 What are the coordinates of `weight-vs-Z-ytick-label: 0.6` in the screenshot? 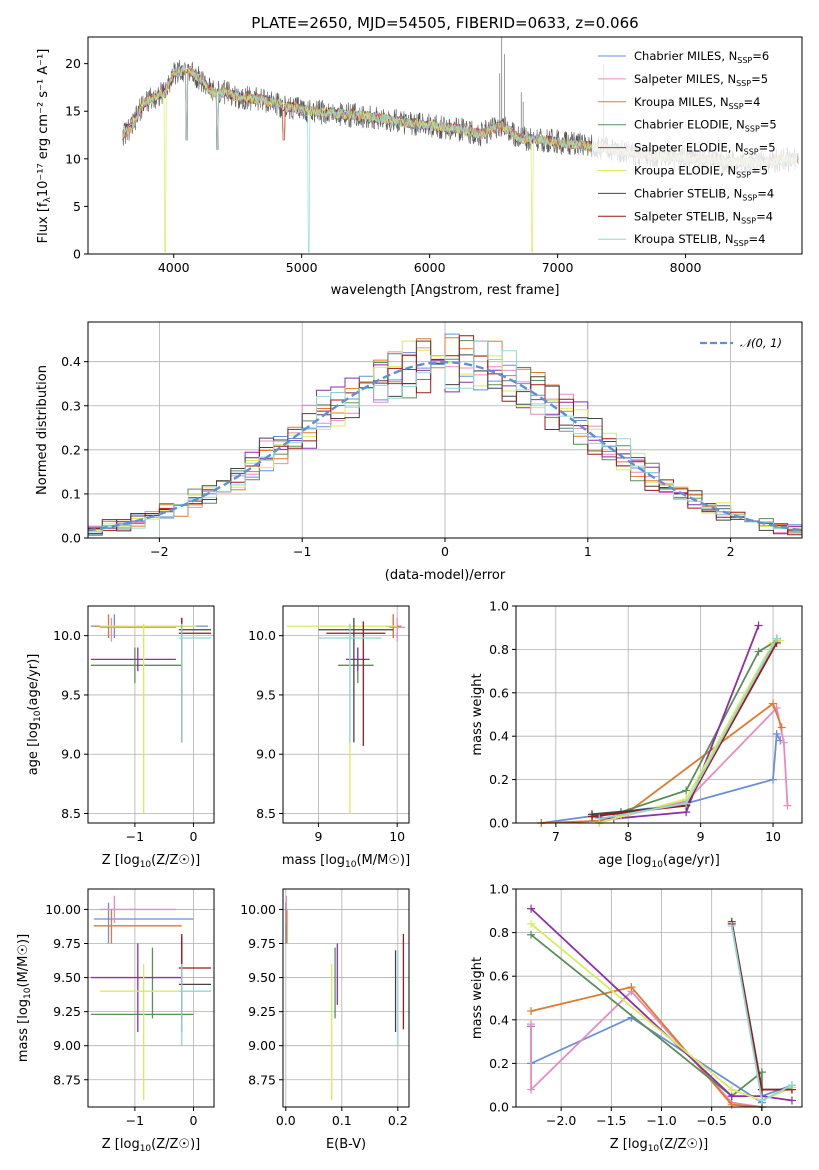 It's located at (499, 976).